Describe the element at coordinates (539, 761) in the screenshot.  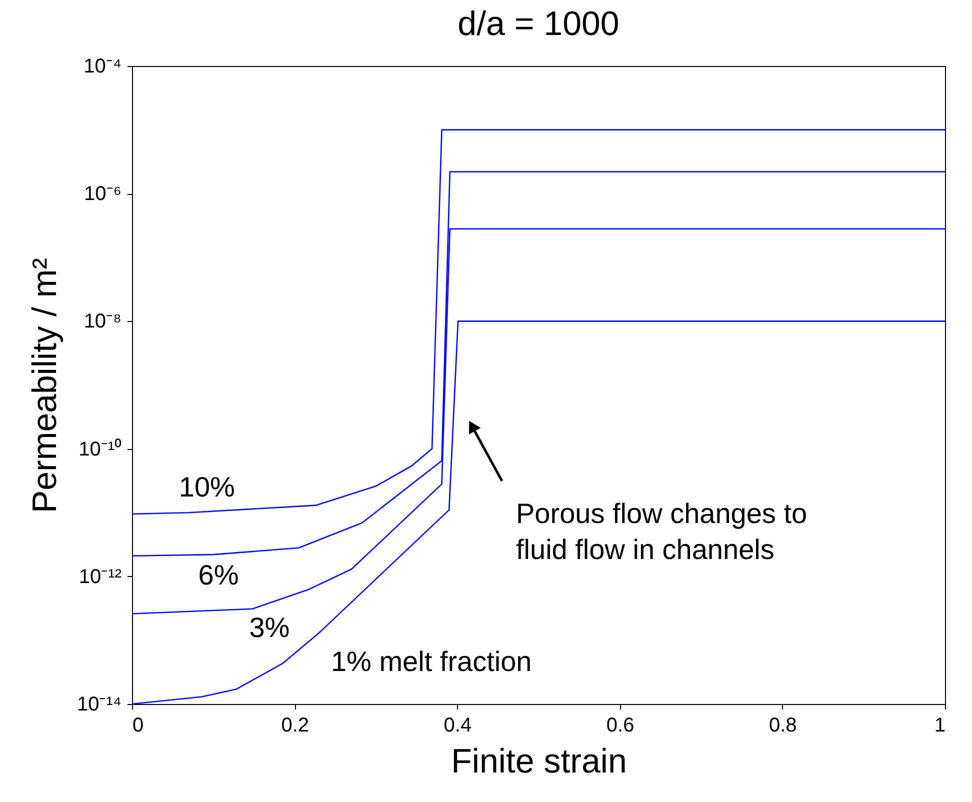
I see `x-axis-title: Finite strain` at that location.